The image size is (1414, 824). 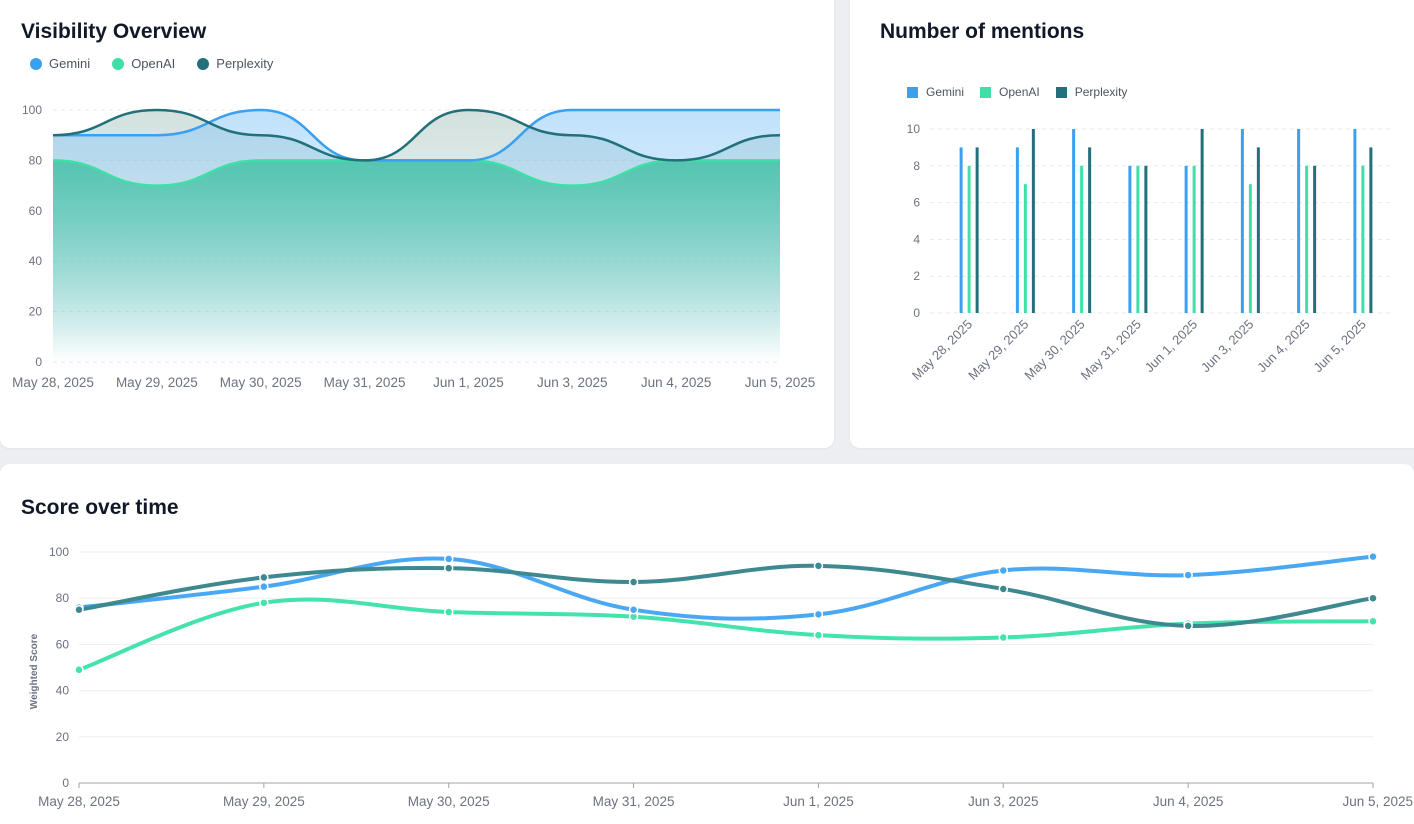 I want to click on y-tick-label: 60, so click(x=36, y=211).